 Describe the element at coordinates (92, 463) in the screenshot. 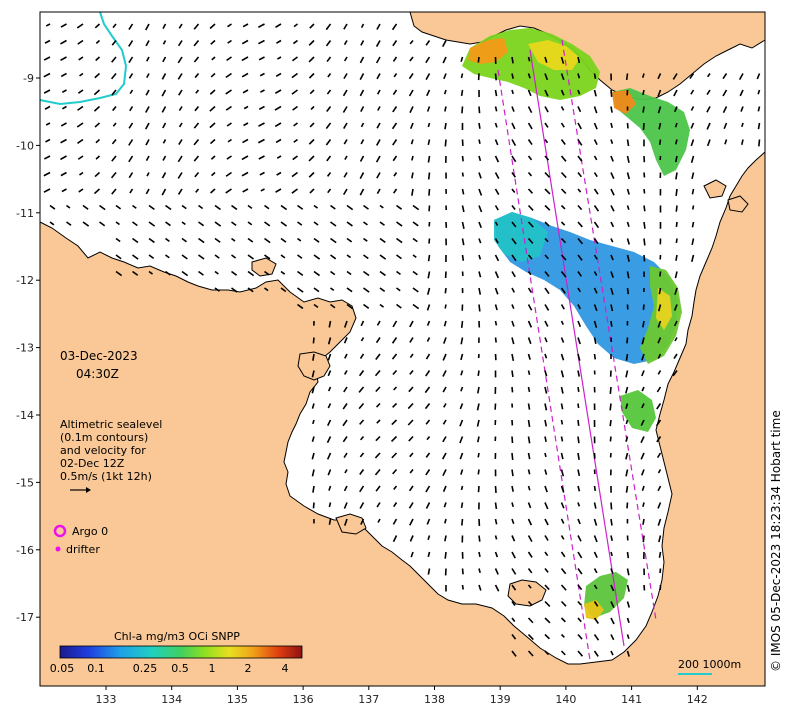

I see `altimetry-line-4: 02-Dec 12Z` at that location.